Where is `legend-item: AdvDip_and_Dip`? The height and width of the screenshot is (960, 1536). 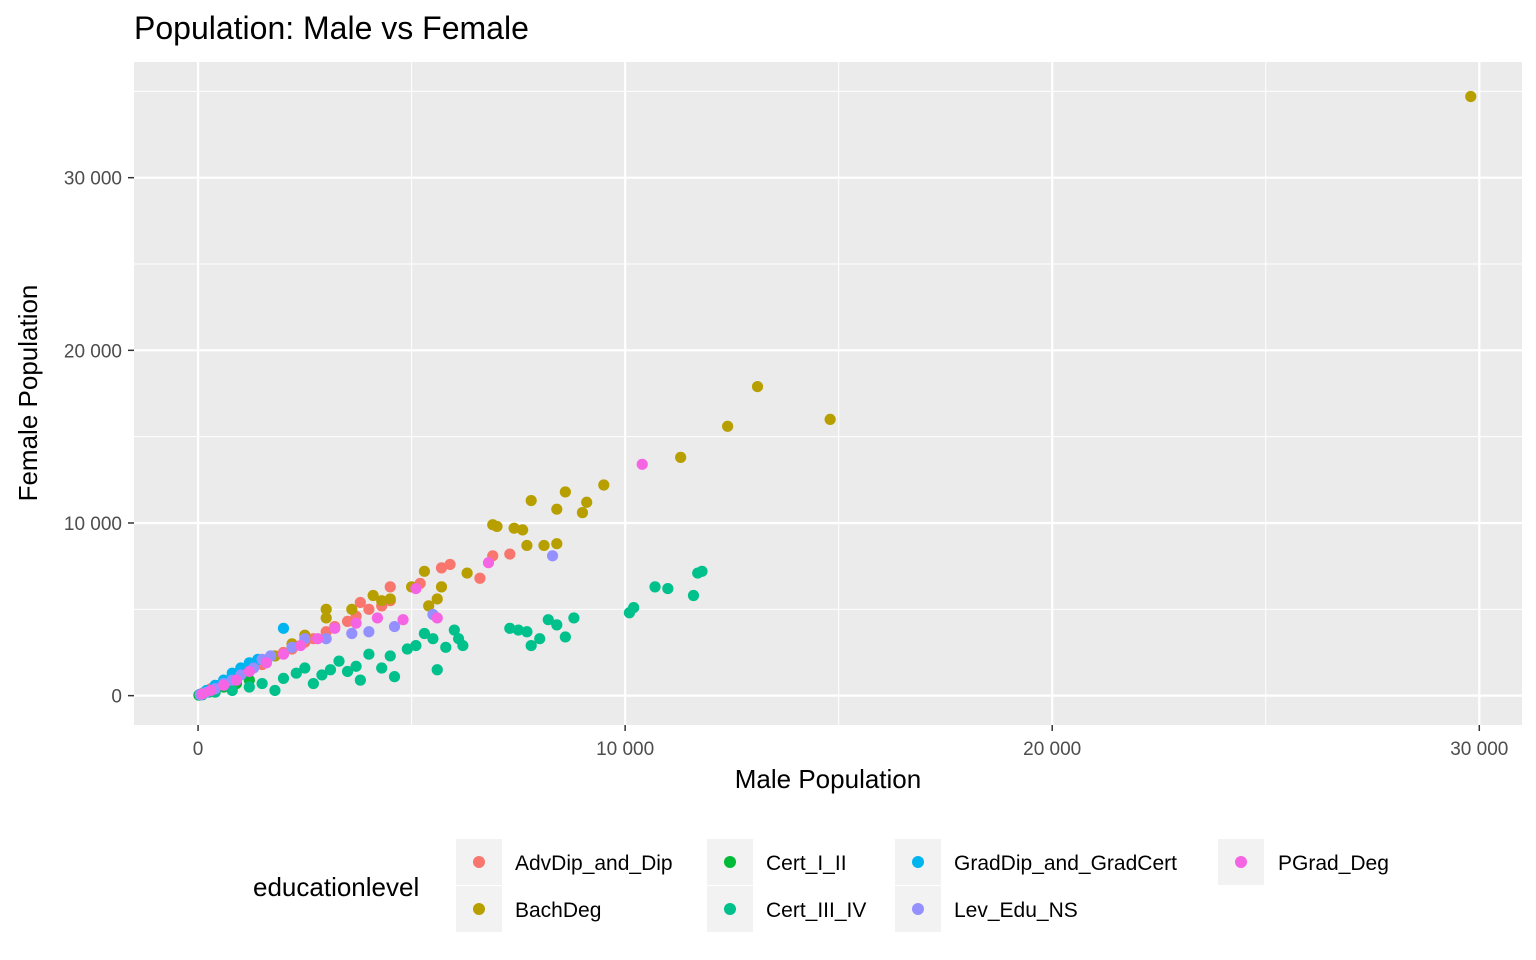 legend-item: AdvDip_and_Dip is located at coordinates (564, 862).